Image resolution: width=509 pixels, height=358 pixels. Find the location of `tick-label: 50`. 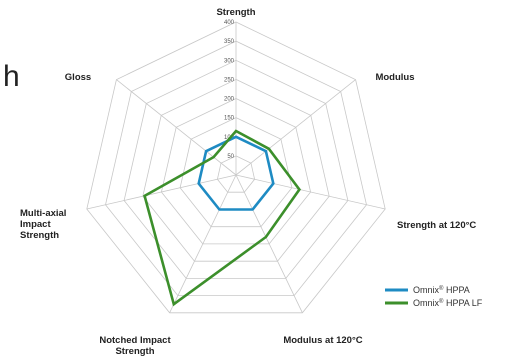

tick-label: 50 is located at coordinates (230, 157).